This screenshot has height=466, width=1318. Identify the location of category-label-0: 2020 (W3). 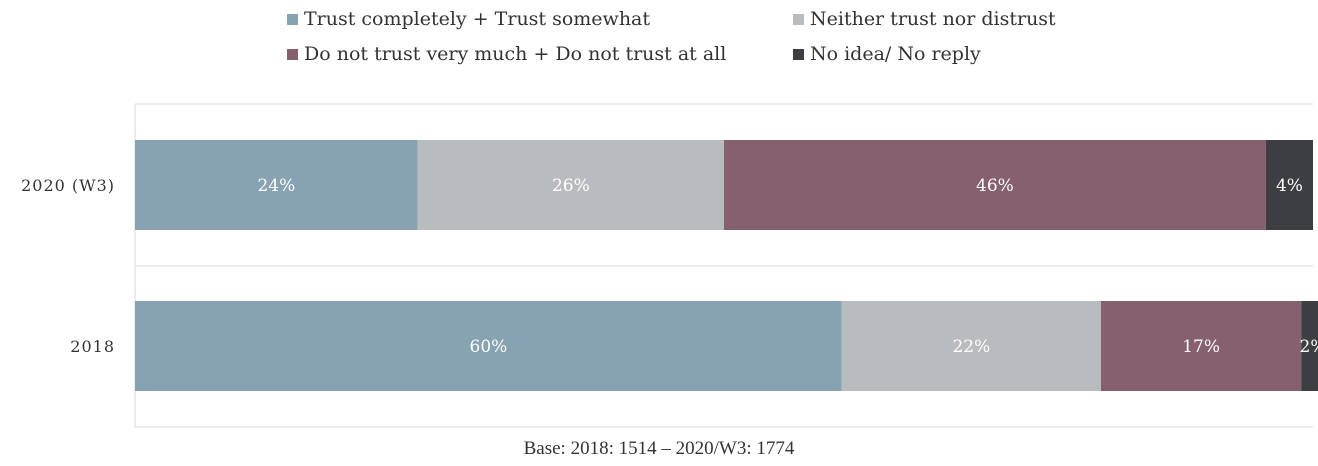
(68, 185).